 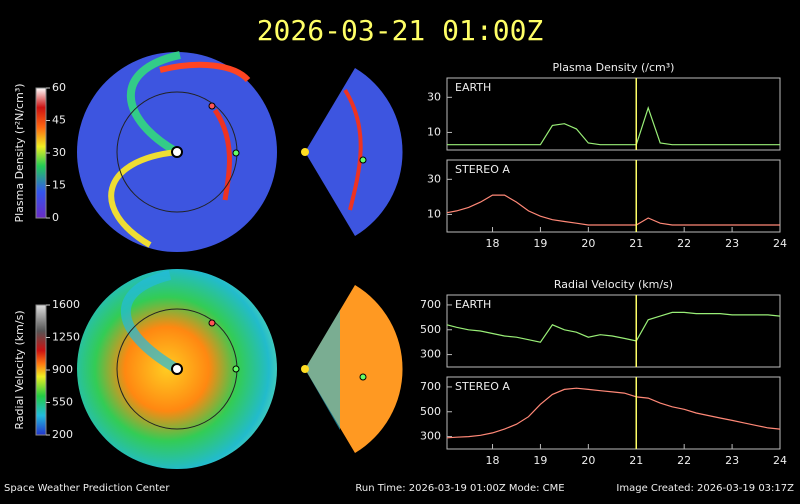 What do you see at coordinates (55, 217) in the screenshot?
I see `colorbar-tick-label: 0` at bounding box center [55, 217].